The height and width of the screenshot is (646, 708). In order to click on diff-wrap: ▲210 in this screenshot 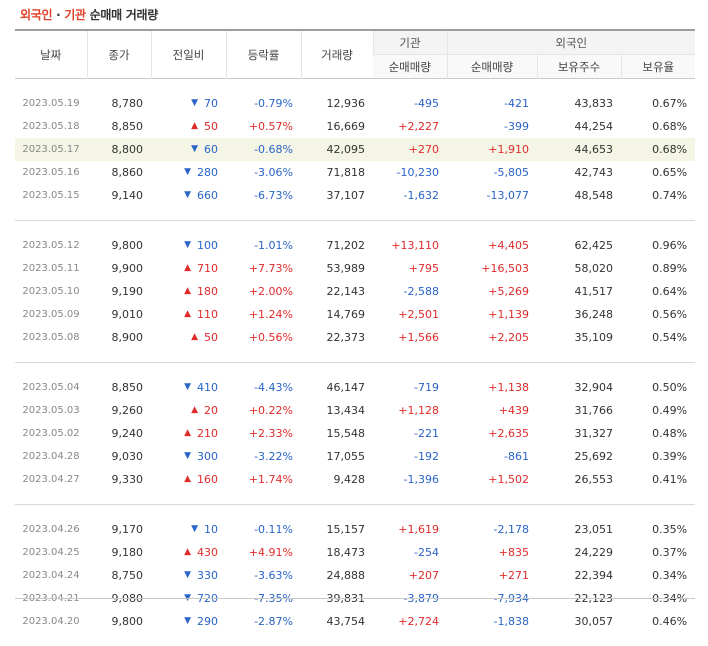, I will do `click(184, 433)`.